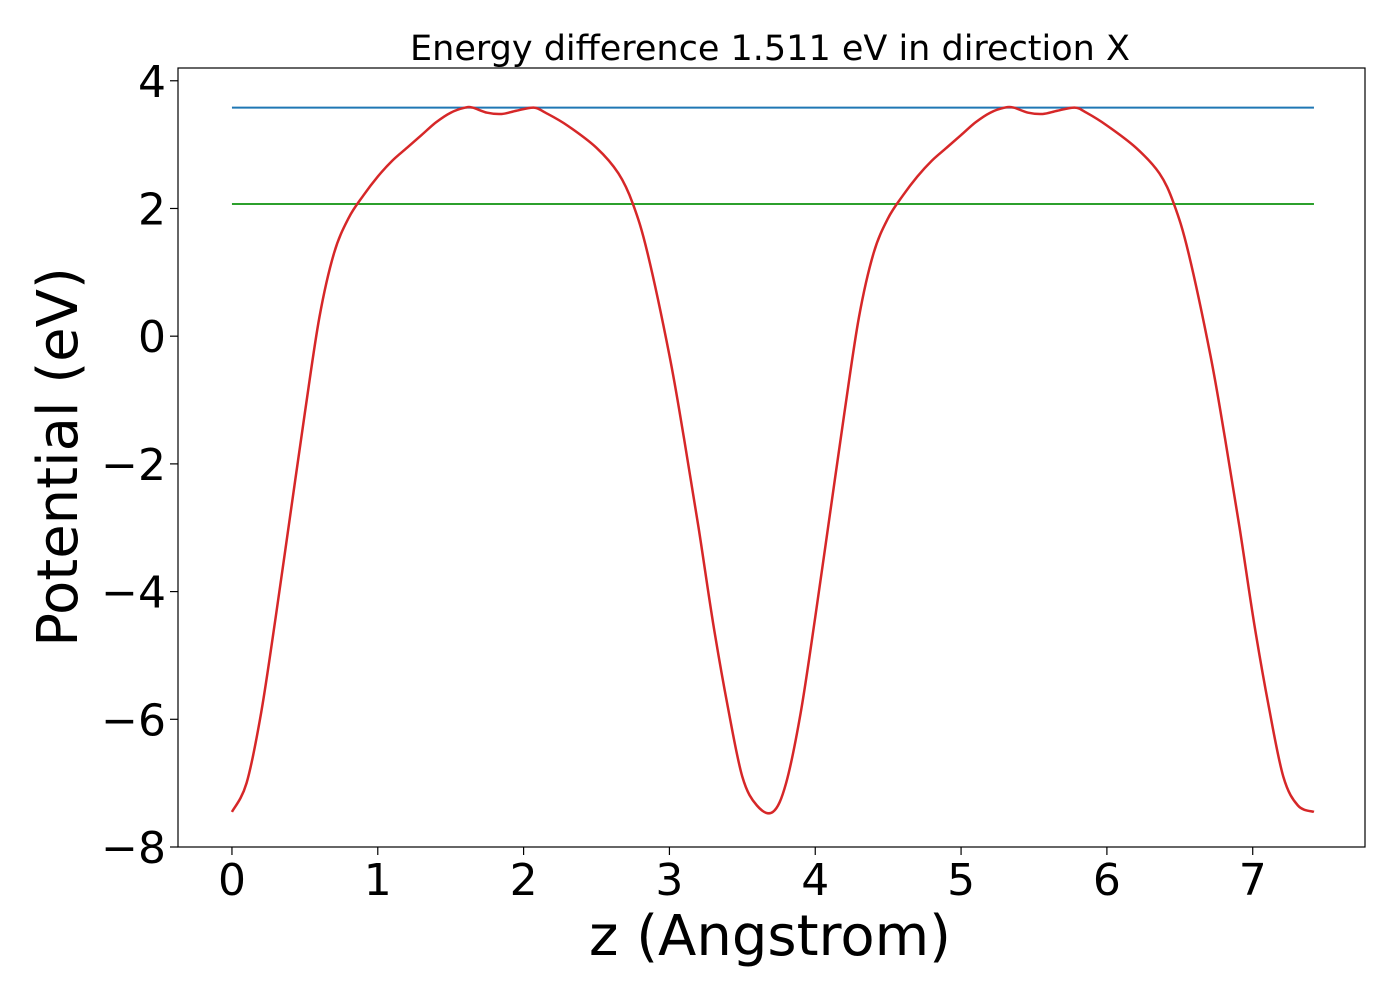 The width and height of the screenshot is (1400, 1000). Describe the element at coordinates (815, 880) in the screenshot. I see `x-tick-label: 4` at that location.